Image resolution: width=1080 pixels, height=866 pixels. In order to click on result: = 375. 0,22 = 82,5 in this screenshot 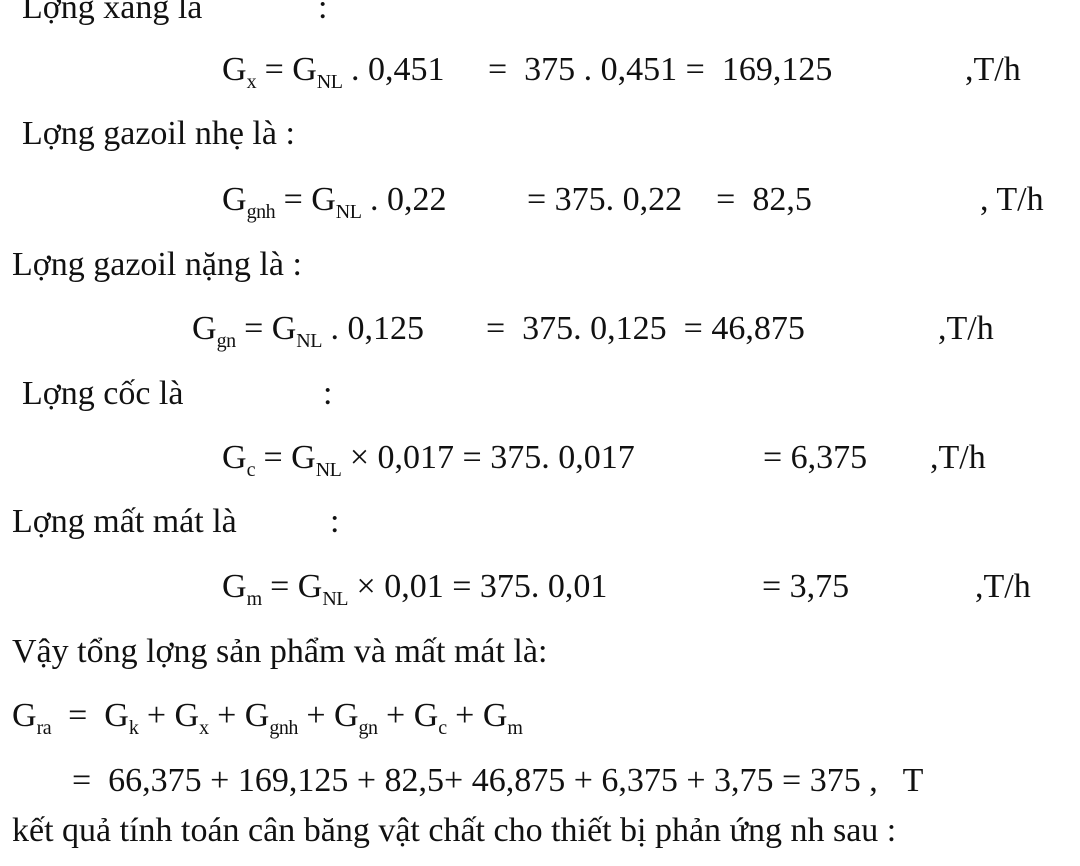, I will do `click(669, 199)`.